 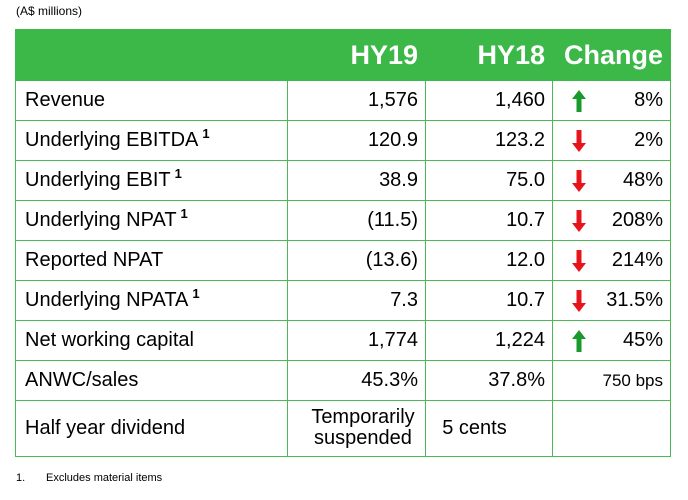 What do you see at coordinates (356, 260) in the screenshot?
I see `hy19-value: (13.6)` at bounding box center [356, 260].